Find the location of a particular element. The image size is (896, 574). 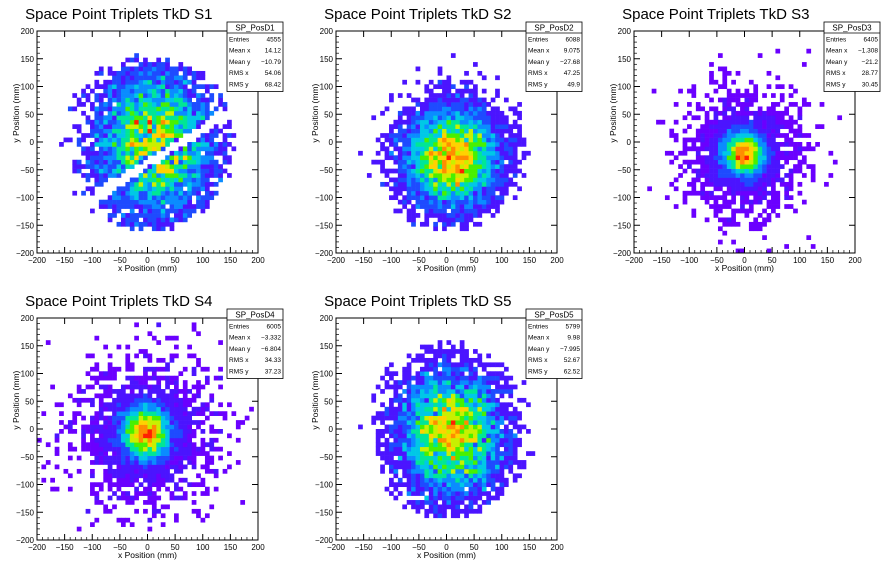

x-tick-label: 150 is located at coordinates (530, 547).